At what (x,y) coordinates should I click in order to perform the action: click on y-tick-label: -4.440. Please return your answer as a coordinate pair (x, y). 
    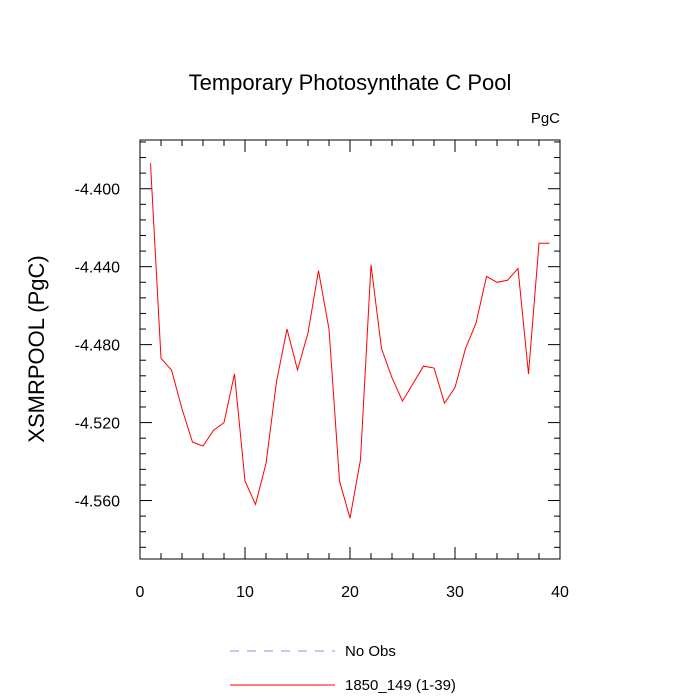
    Looking at the image, I should click on (97, 268).